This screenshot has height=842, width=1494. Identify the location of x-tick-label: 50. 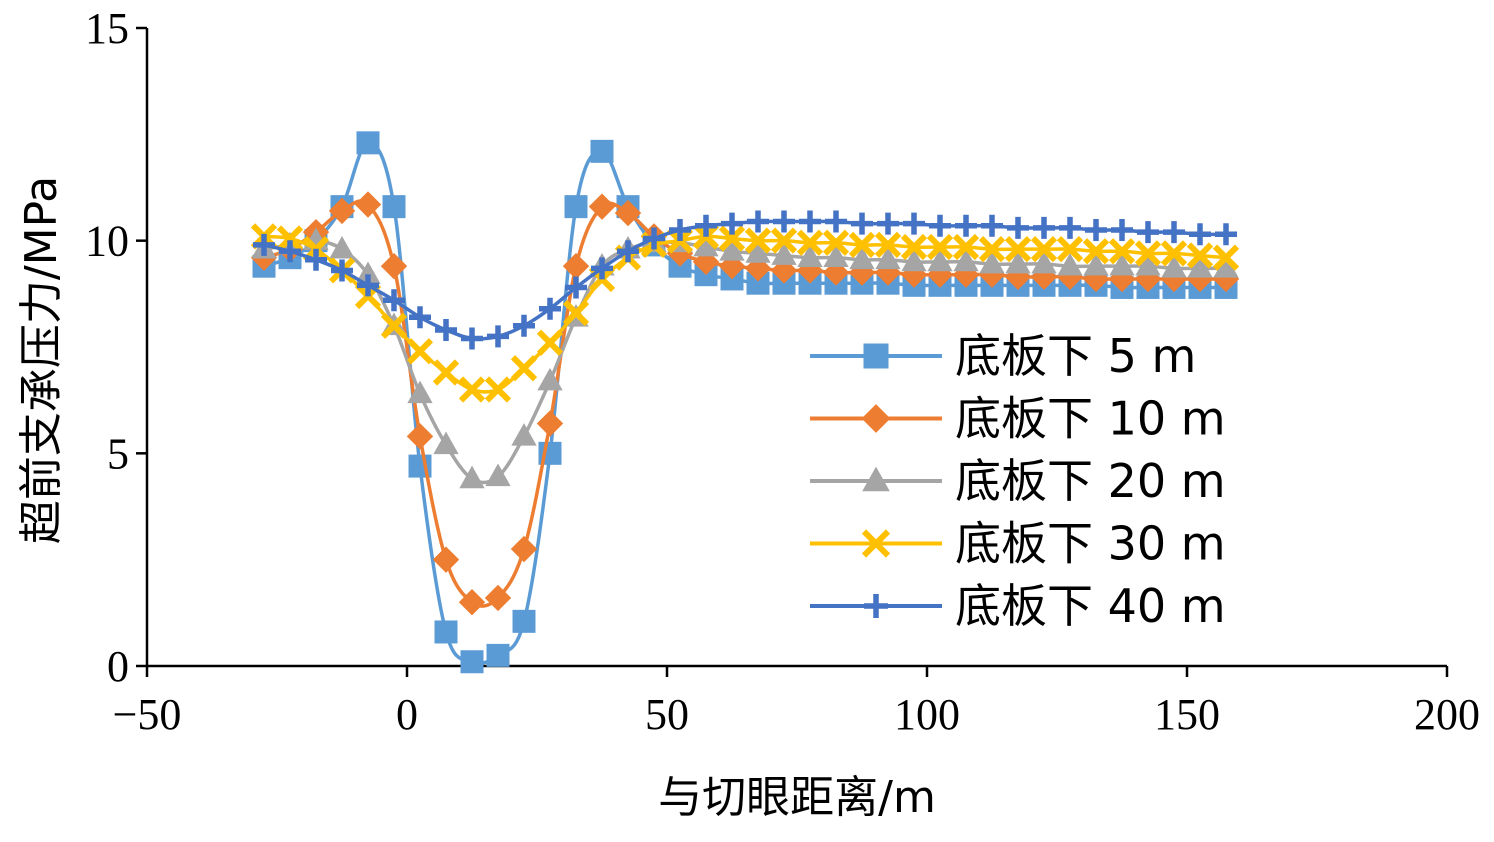
(667, 714).